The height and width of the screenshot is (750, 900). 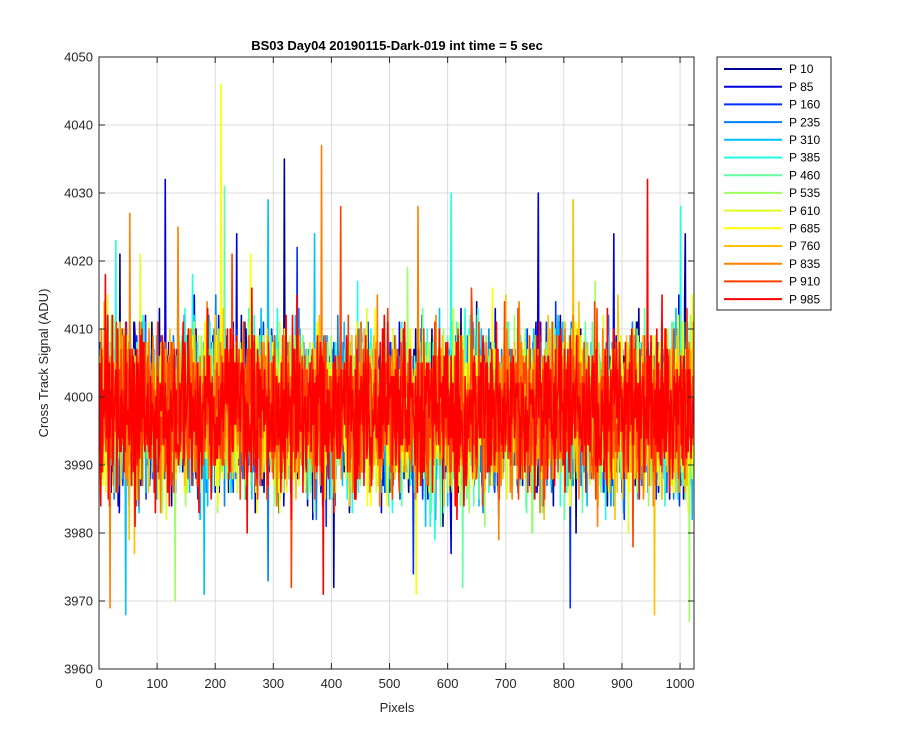 I want to click on legend-item: P 610, so click(x=772, y=211).